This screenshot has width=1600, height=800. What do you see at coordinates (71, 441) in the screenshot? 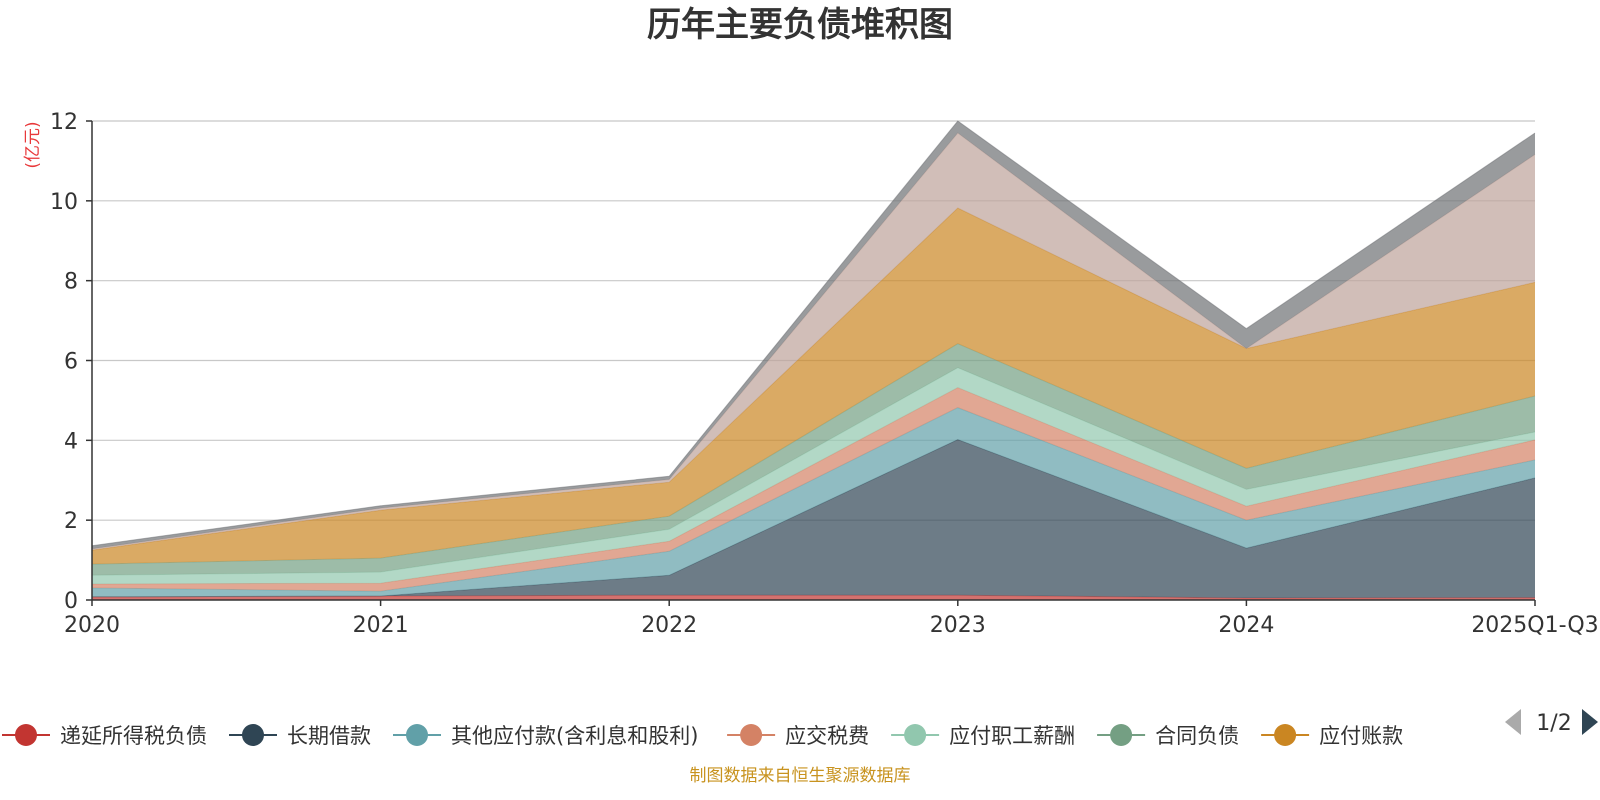
I see `y-tick-label: 4` at bounding box center [71, 441].